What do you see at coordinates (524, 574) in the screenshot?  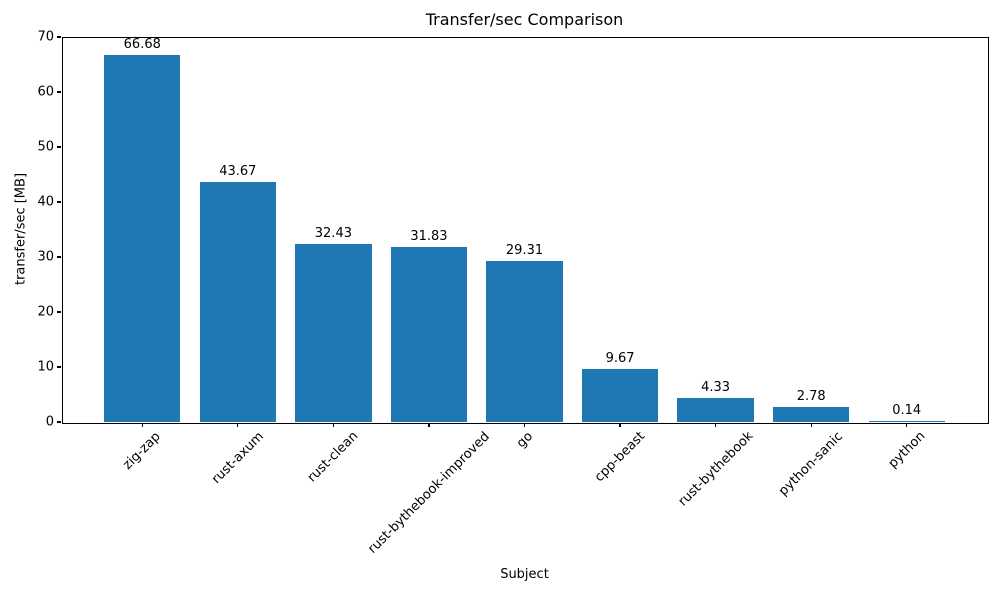 I see `x-axis-label: Subject` at bounding box center [524, 574].